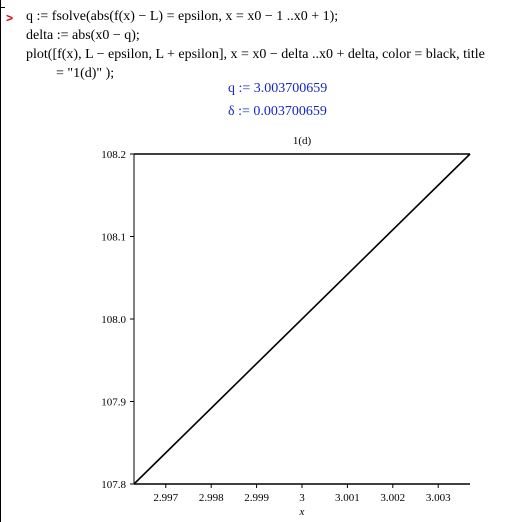  Describe the element at coordinates (302, 498) in the screenshot. I see `x-tick-label: 3` at that location.